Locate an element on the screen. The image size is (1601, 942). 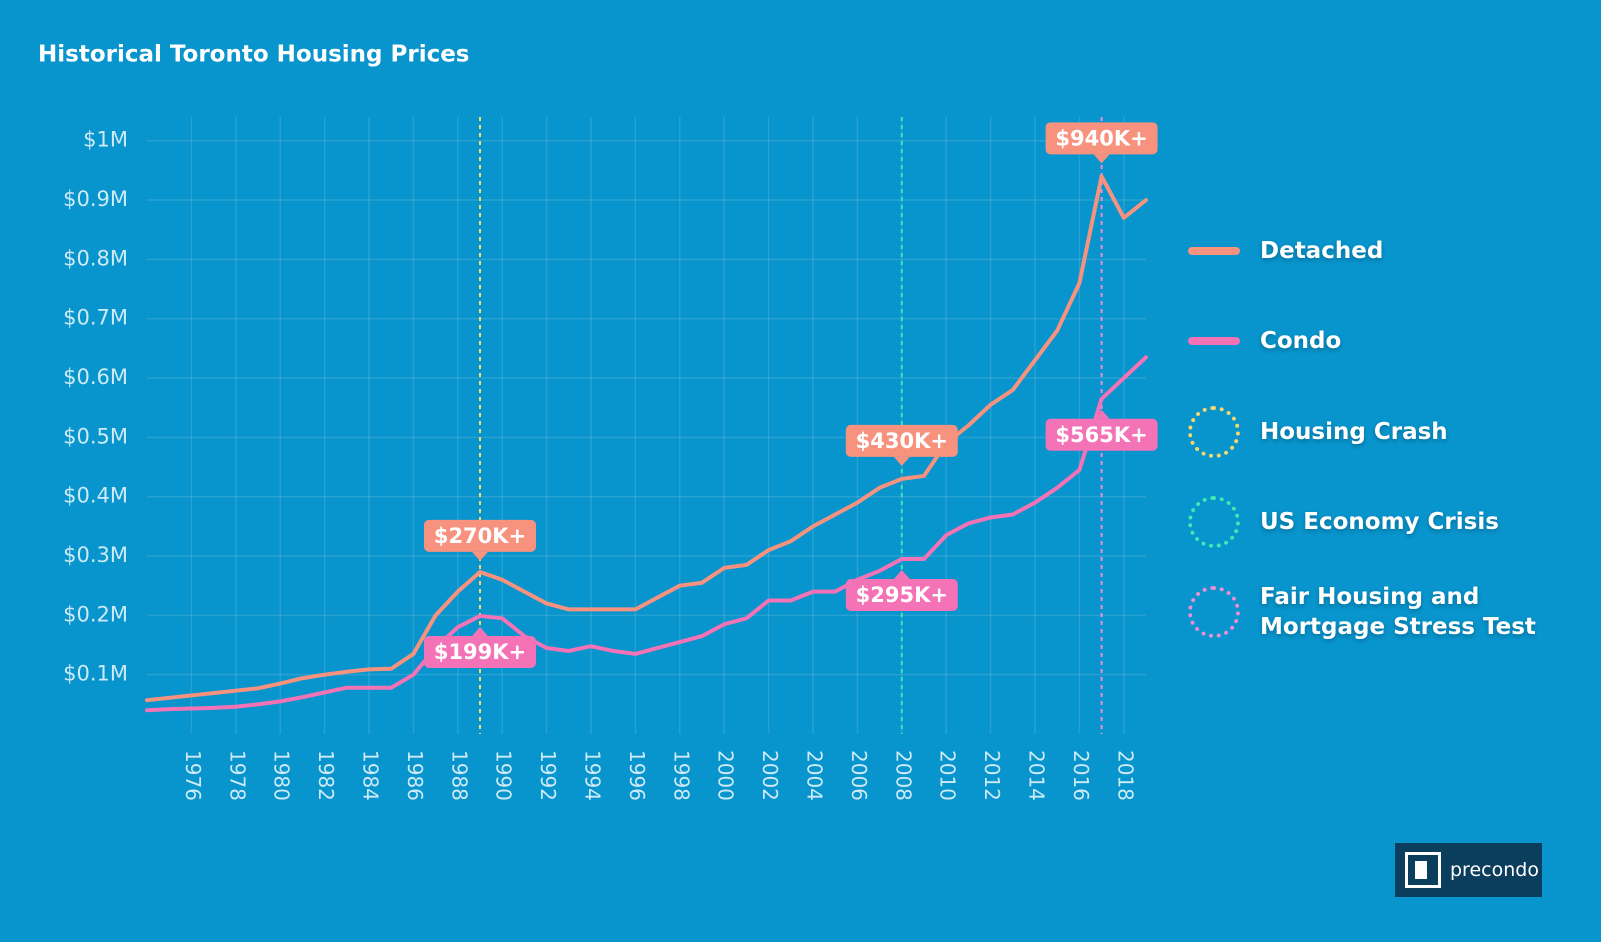
annotation-label: $430K+ is located at coordinates (902, 441).